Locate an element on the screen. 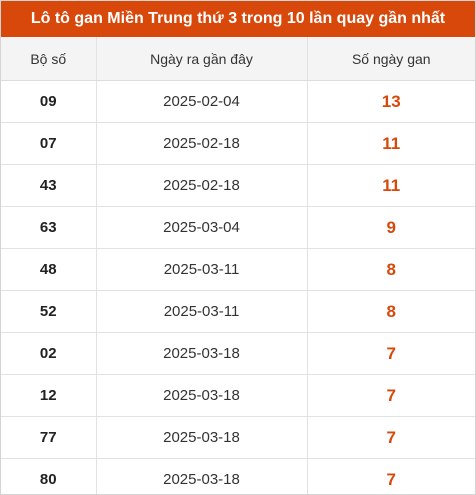  days-count: 13 is located at coordinates (390, 101).